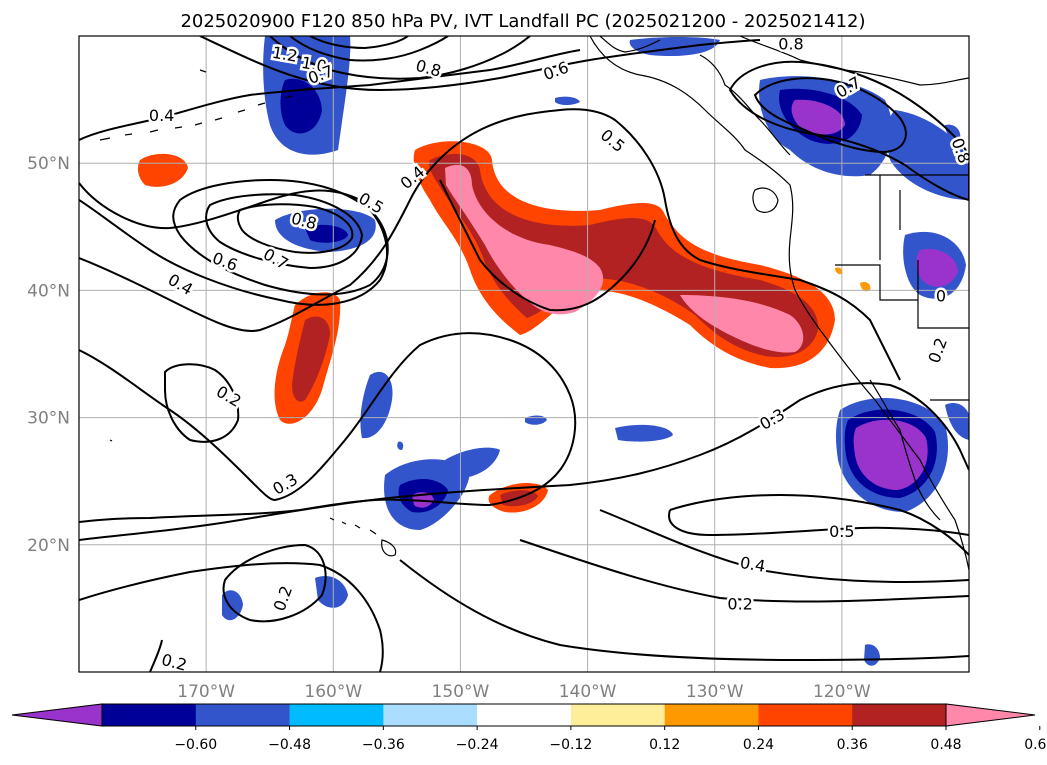  I want to click on colorbar-tick-label: −0.36, so click(383, 745).